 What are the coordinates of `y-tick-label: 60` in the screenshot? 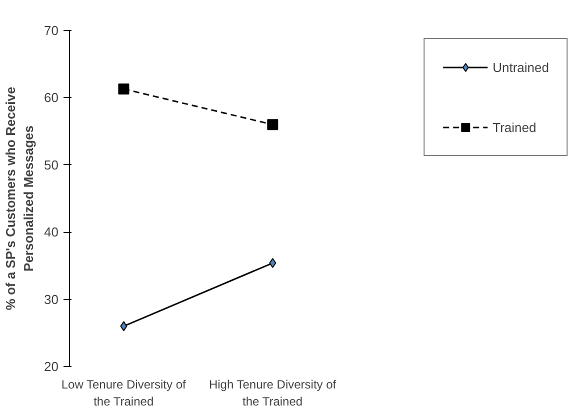 It's located at (51, 98).